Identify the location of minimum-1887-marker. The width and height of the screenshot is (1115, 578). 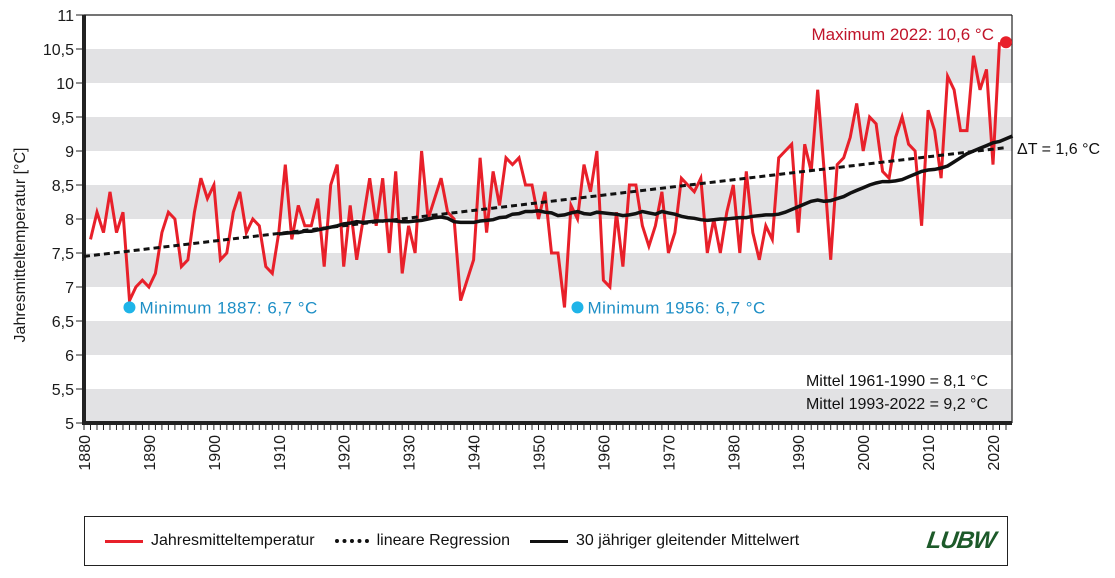
(129, 307).